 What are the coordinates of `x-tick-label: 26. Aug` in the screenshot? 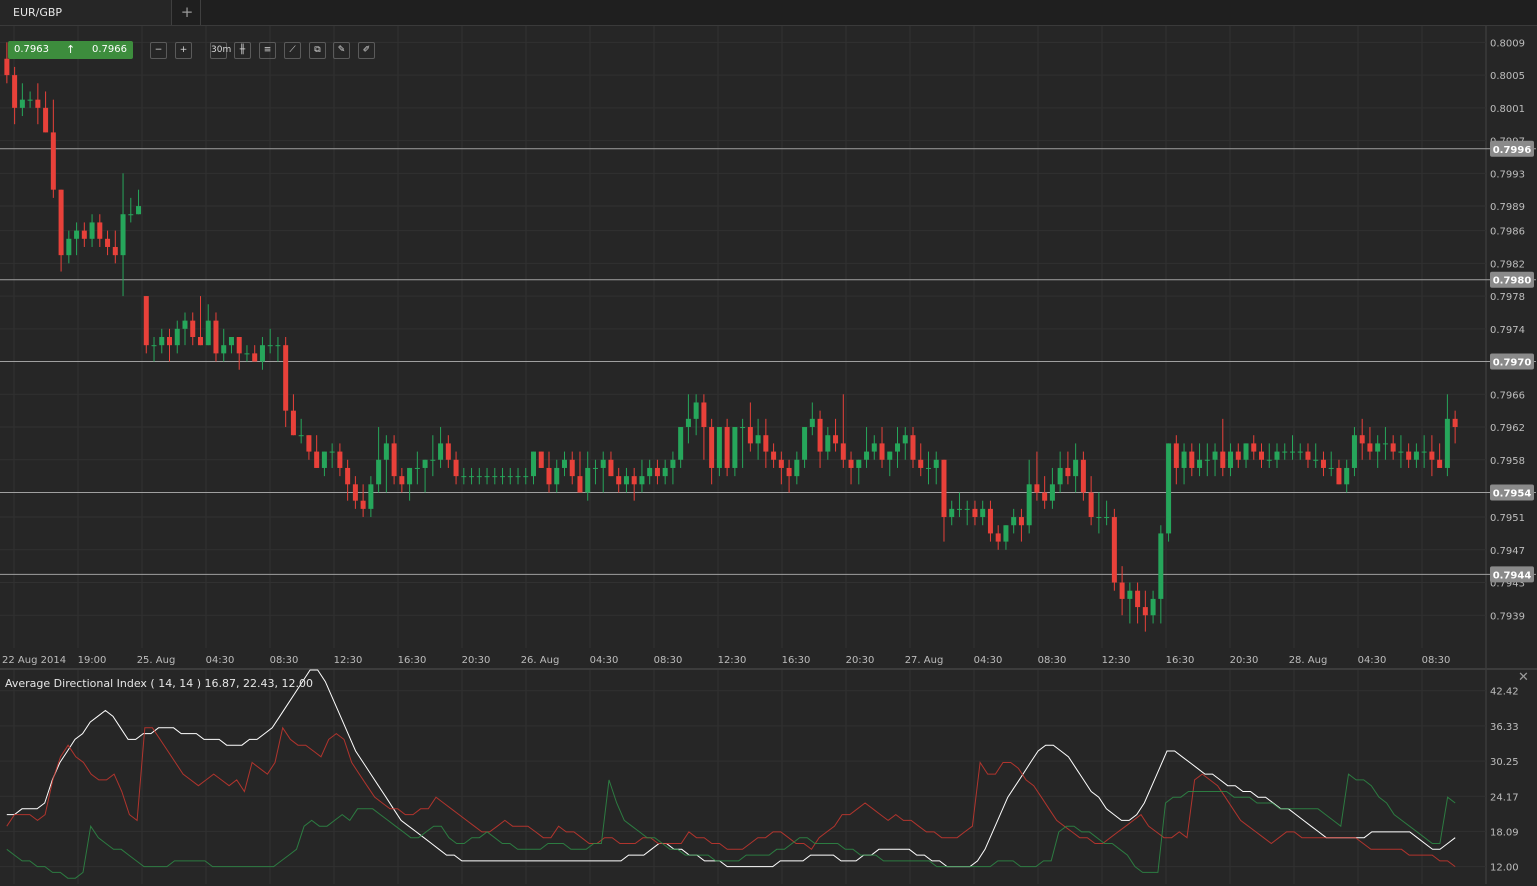 It's located at (540, 660).